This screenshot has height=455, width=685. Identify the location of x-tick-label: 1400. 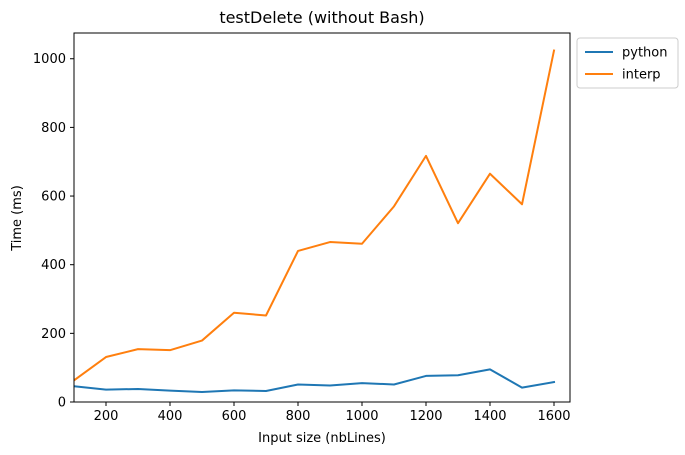
(489, 416).